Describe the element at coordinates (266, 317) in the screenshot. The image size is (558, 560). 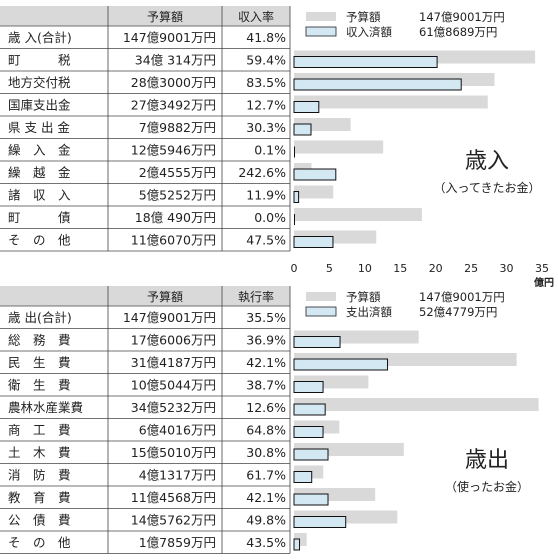
I see `row-rate: 35.5%` at that location.